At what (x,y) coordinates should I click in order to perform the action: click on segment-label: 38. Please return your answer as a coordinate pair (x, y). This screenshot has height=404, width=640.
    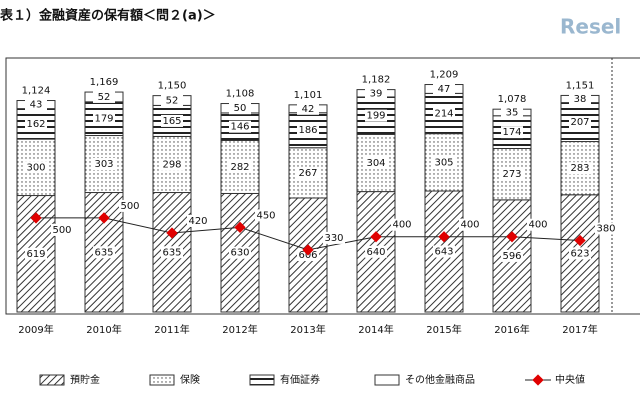
    Looking at the image, I should click on (580, 99).